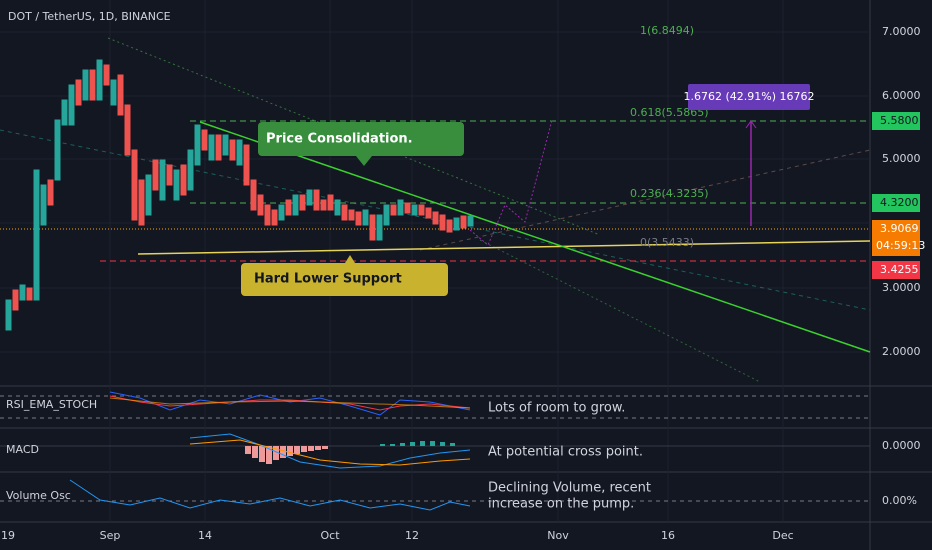 This screenshot has width=932, height=550. I want to click on price-label: 5.0000, so click(901, 158).